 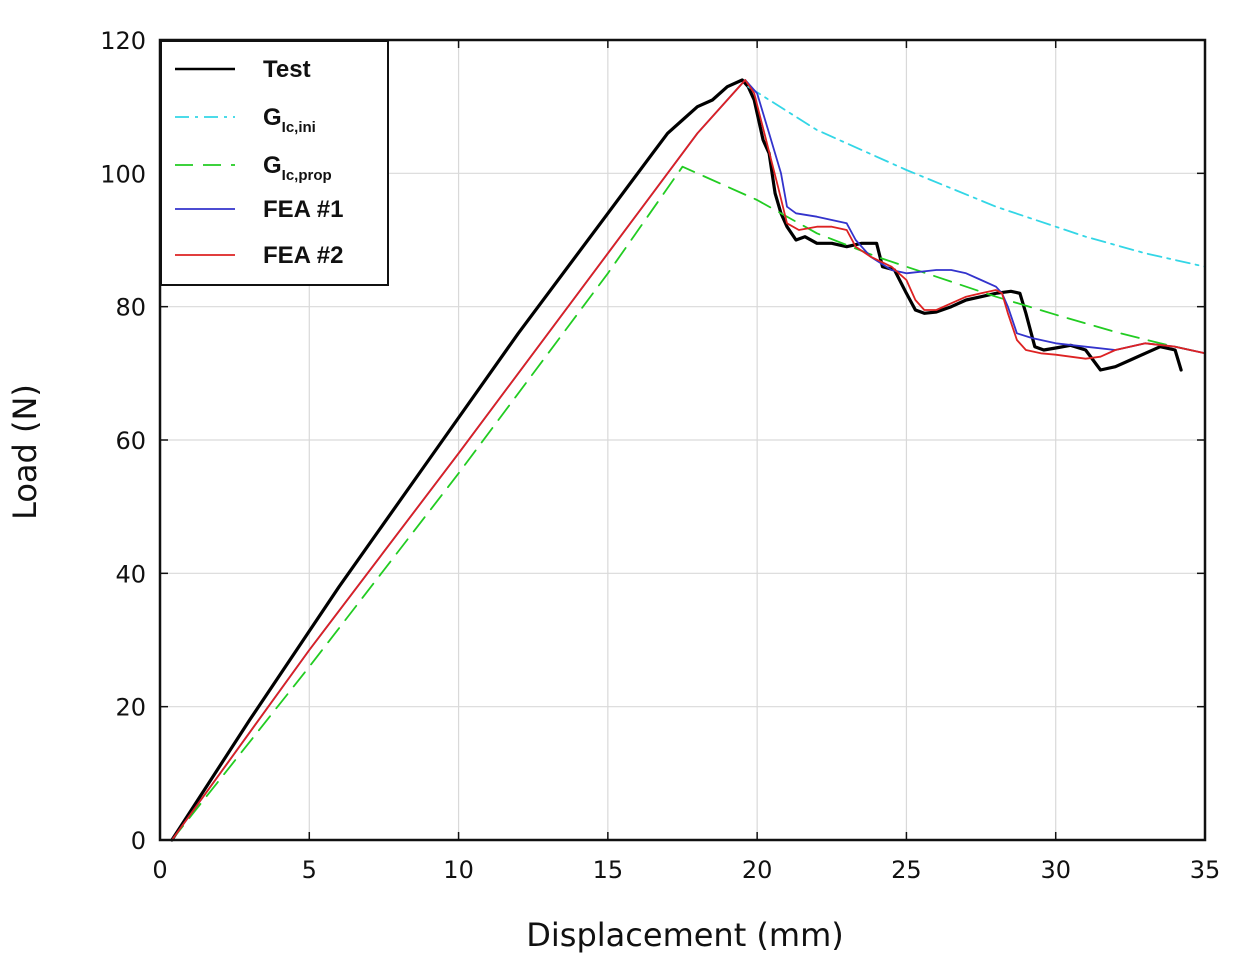 I want to click on x-tick-label: 15, so click(x=608, y=870).